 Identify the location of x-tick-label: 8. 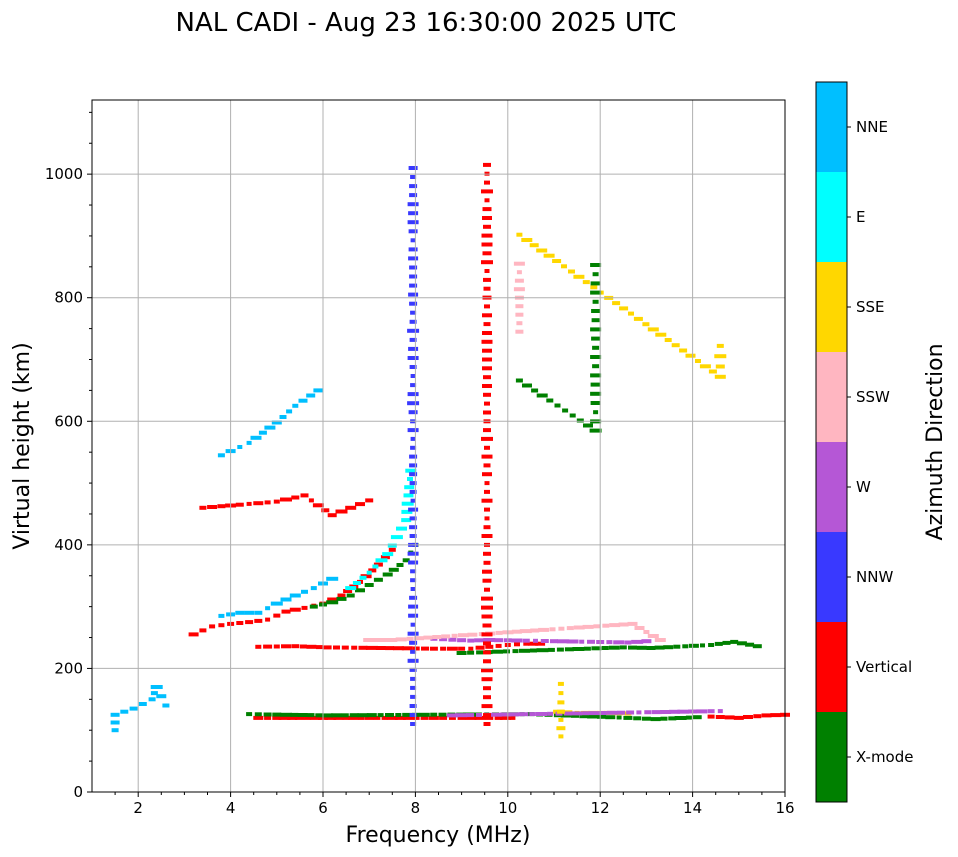
(416, 808).